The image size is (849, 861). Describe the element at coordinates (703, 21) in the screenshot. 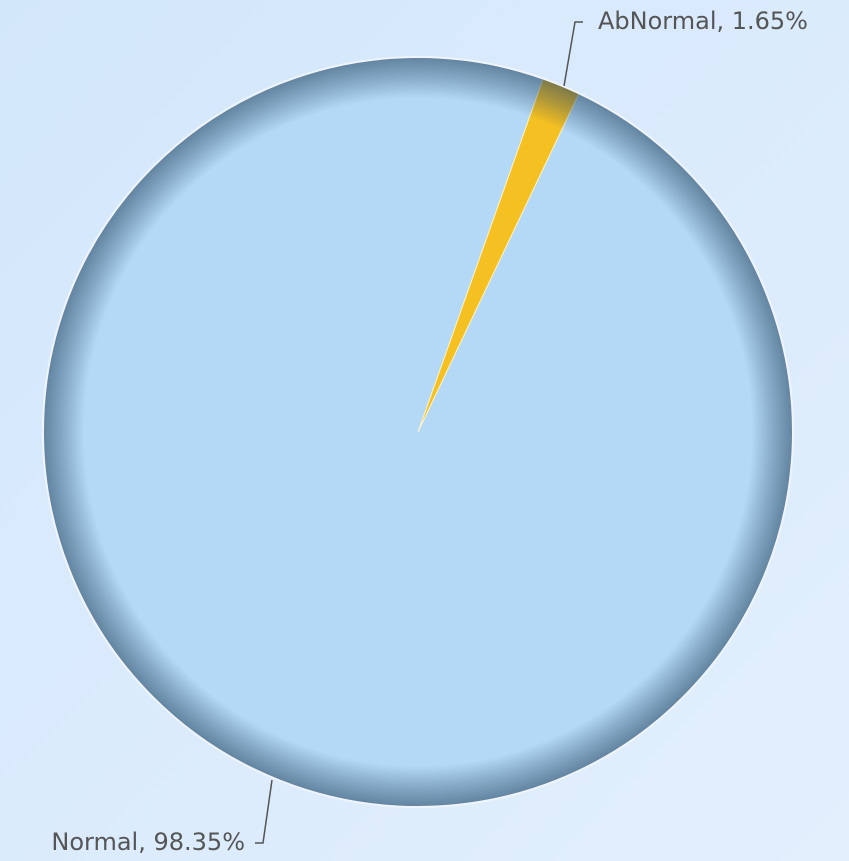

I see `slice-label: AbNormal, 1.65%` at that location.